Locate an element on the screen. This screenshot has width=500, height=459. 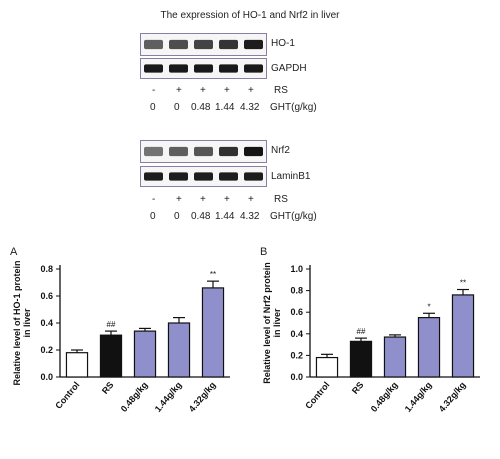
chart-b-ytick-label-2: 0.4 is located at coordinates (296, 334).